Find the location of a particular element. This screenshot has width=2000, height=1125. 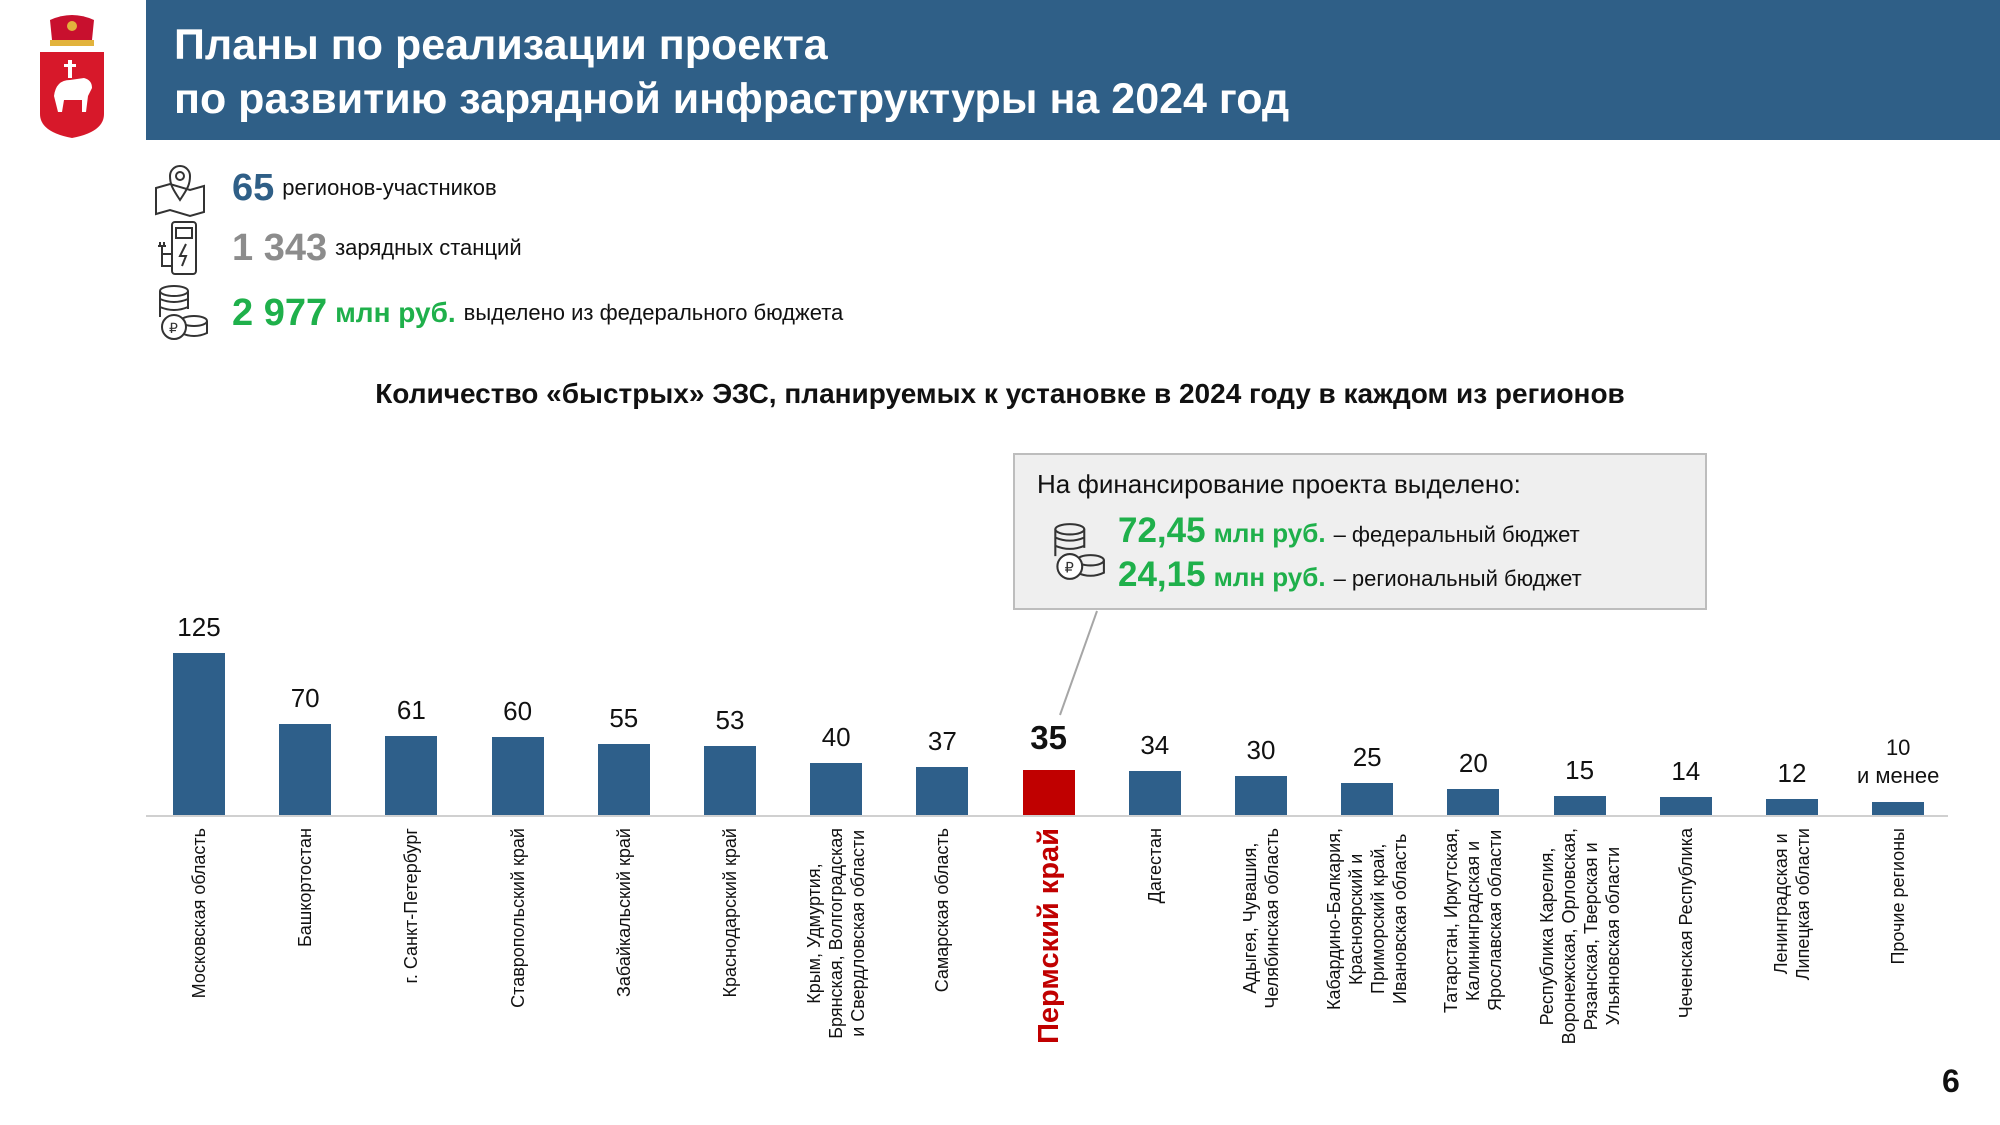

category-label: г. Санкт-Петербург is located at coordinates (411, 906).